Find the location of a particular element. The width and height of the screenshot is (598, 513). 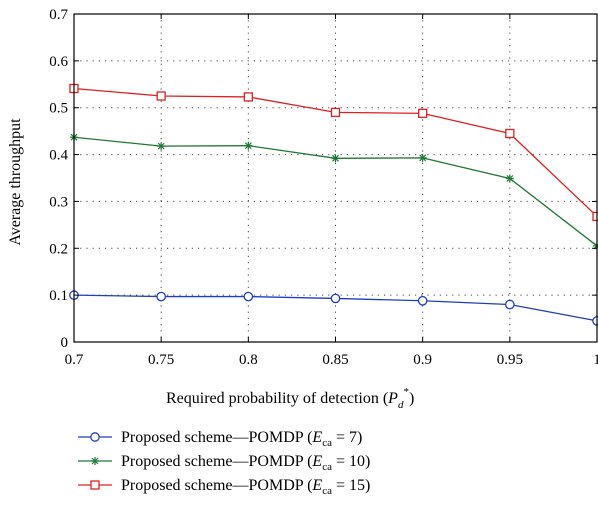

x-axis-label: Required probability of detection (Pd*) is located at coordinates (290, 398).